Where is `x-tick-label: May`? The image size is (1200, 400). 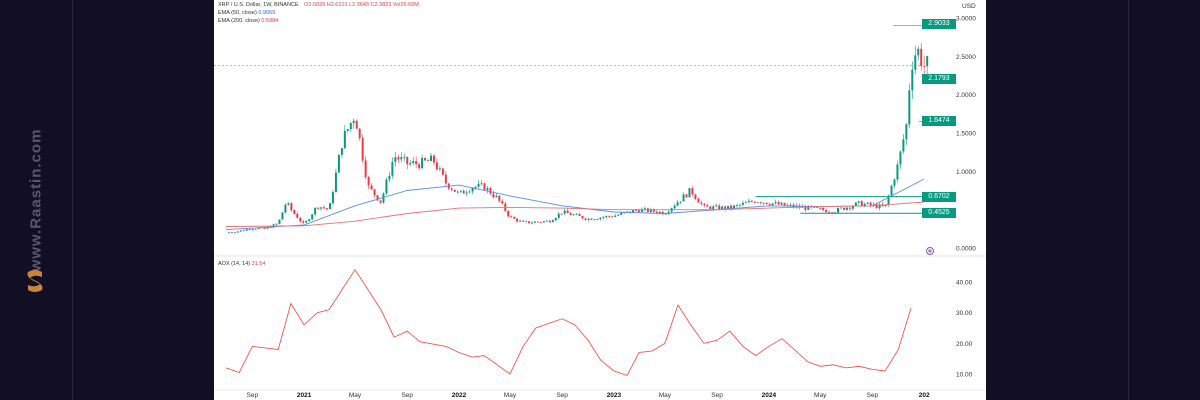
x-tick-label: May is located at coordinates (665, 395).